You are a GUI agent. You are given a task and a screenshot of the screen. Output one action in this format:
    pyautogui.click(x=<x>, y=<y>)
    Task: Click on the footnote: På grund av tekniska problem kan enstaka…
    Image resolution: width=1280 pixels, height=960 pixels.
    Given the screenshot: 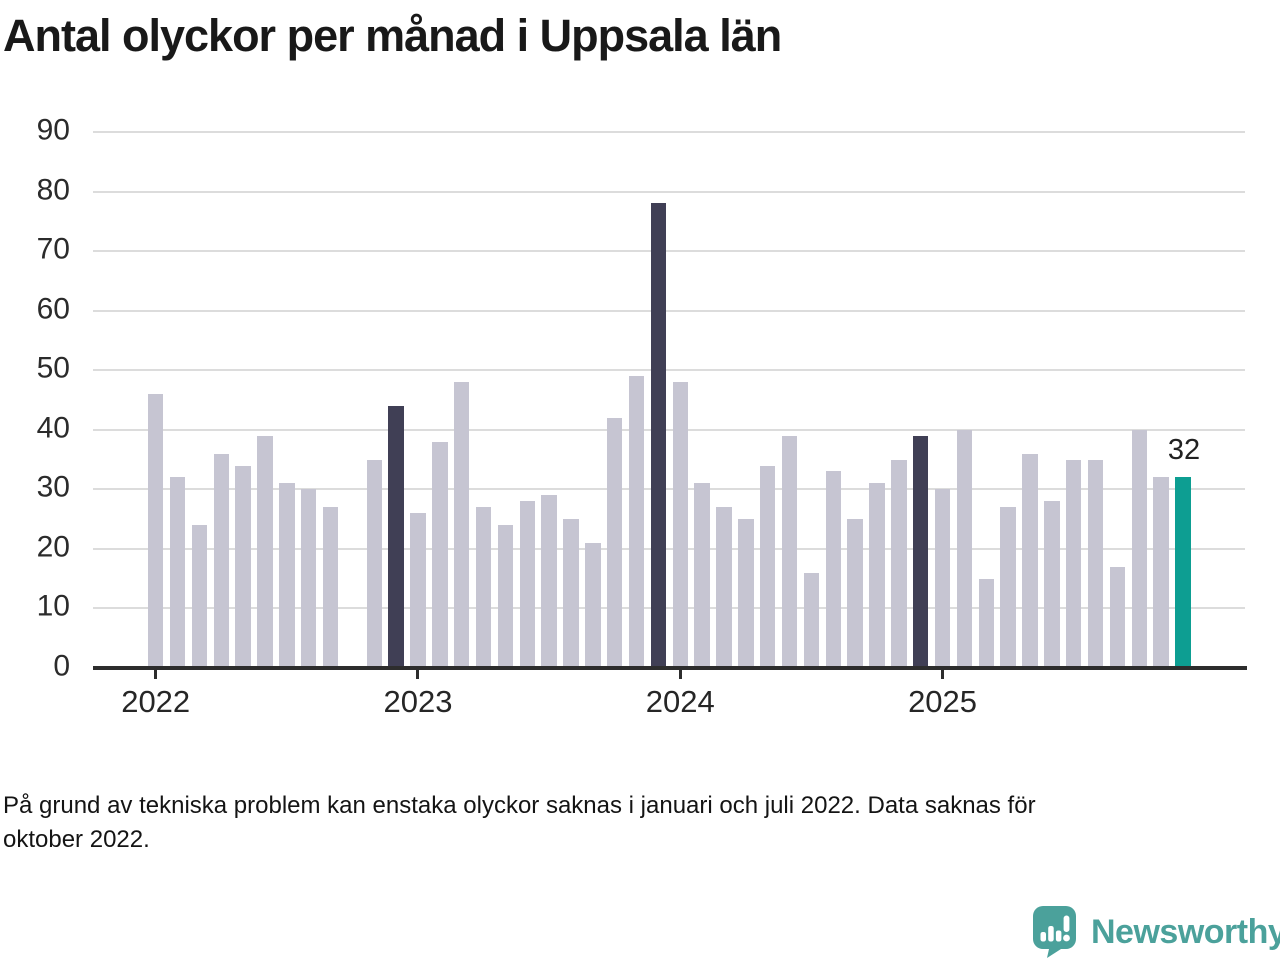 What is the action you would take?
    pyautogui.click(x=519, y=823)
    